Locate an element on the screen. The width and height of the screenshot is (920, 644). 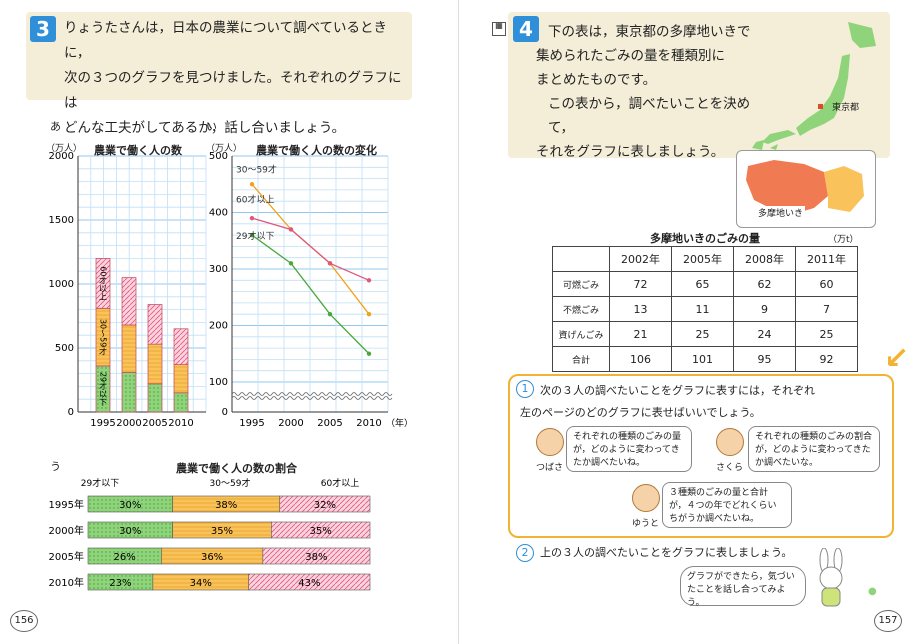
table-cell: 95 is located at coordinates (764, 359).